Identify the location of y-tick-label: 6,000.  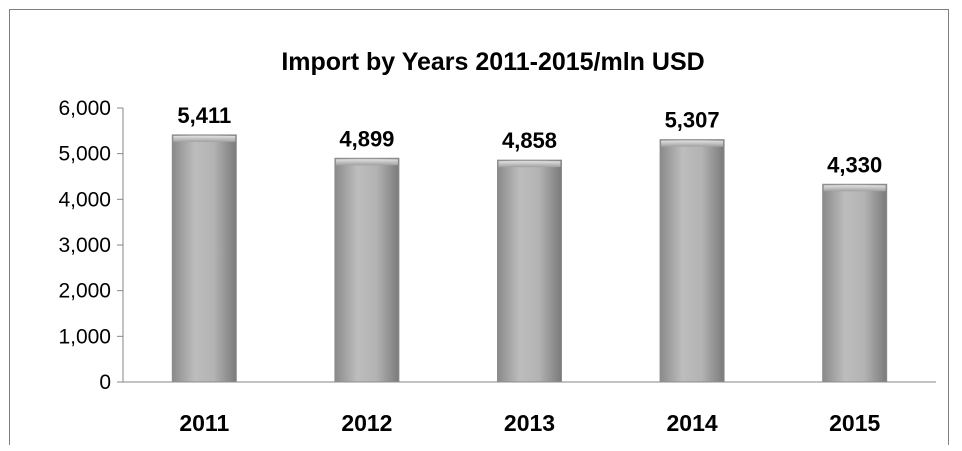
(84, 108).